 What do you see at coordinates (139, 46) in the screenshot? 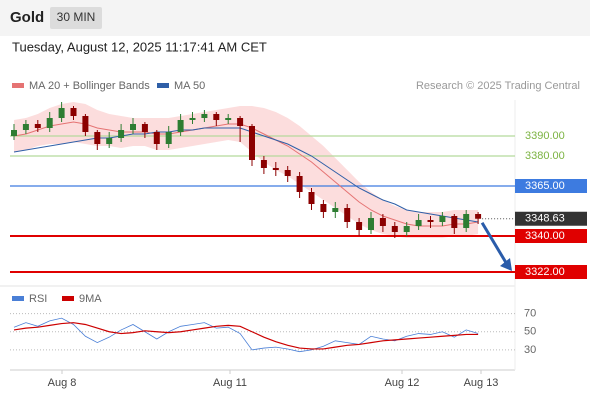
I see `subtitle: Tuesday, August 12, 2025 11:17:41 AM CET` at bounding box center [139, 46].